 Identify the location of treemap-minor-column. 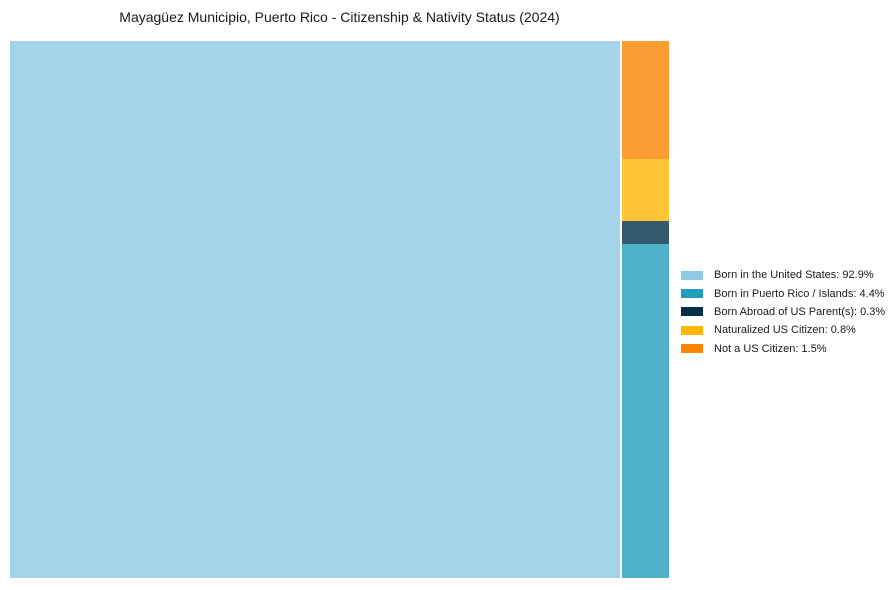
(645, 309).